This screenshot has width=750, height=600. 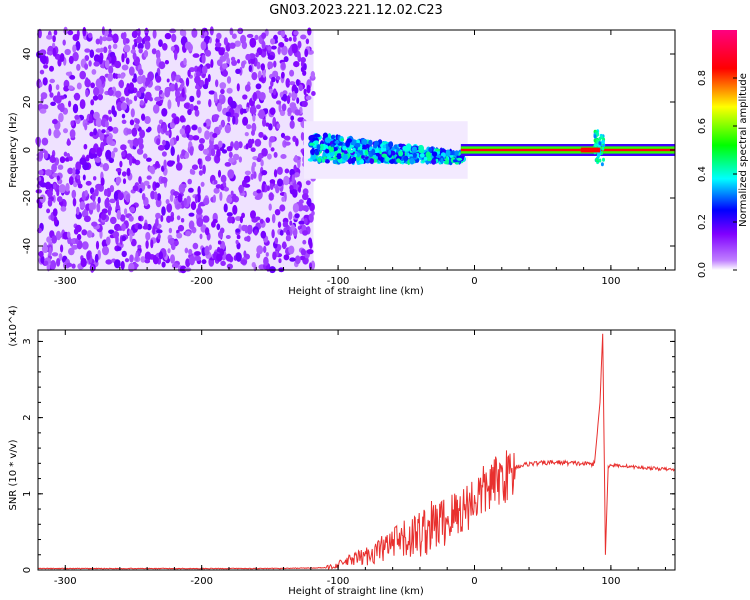 What do you see at coordinates (743, 150) in the screenshot?
I see `colorbar-label: Normalized spectral amplitude` at bounding box center [743, 150].